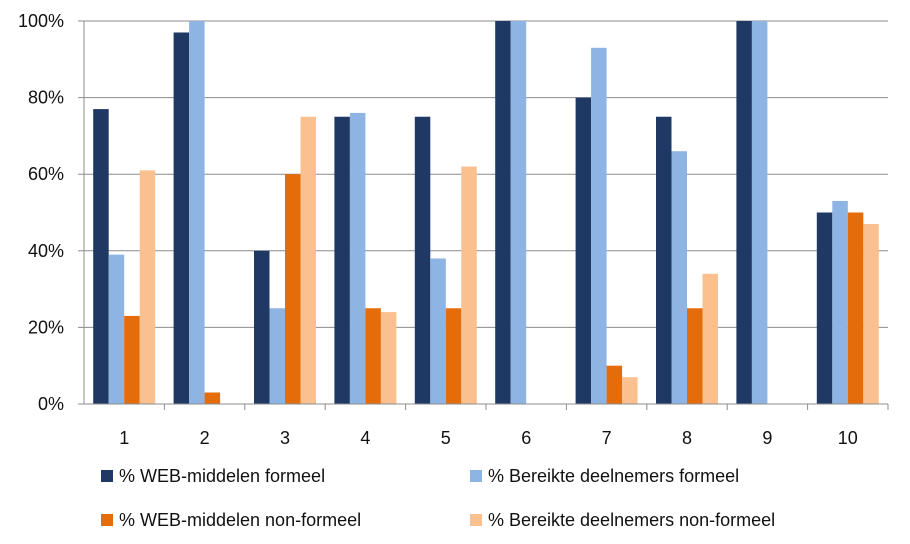 The image size is (910, 544). I want to click on x-tick-labels: 1 2 3 4 5 6 7 8 9 10, so click(488, 438).